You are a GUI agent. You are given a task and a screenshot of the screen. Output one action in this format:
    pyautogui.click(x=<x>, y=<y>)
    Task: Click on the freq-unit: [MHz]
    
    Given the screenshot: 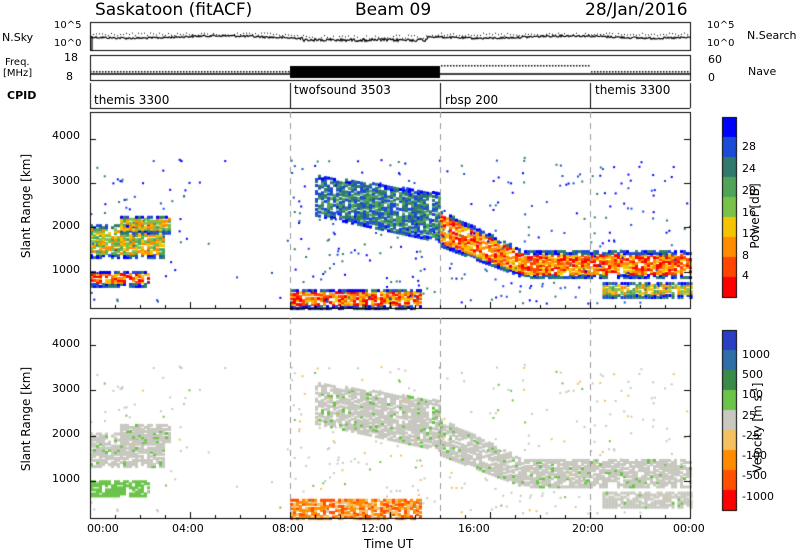 What is the action you would take?
    pyautogui.click(x=18, y=73)
    